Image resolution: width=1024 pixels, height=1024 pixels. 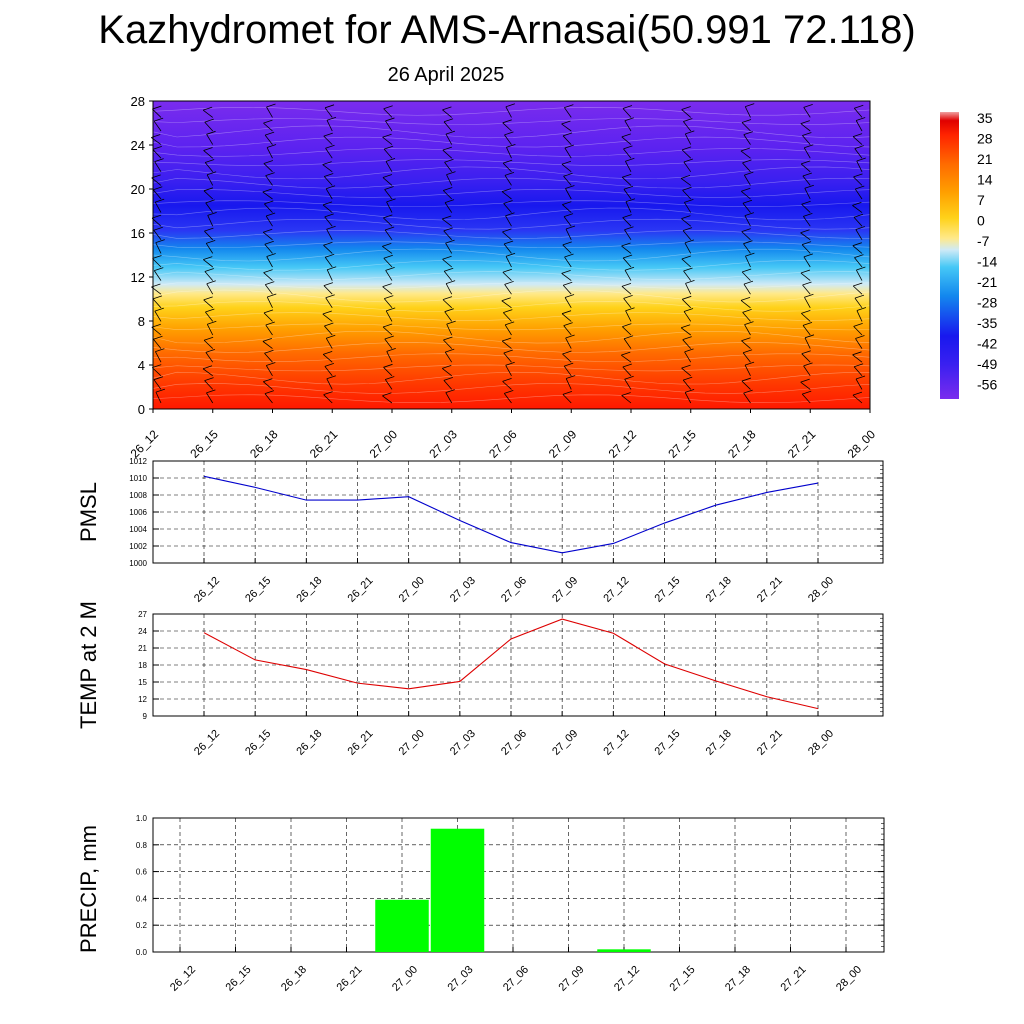 I want to click on x-tick-label: 27_06, so click(x=514, y=743).